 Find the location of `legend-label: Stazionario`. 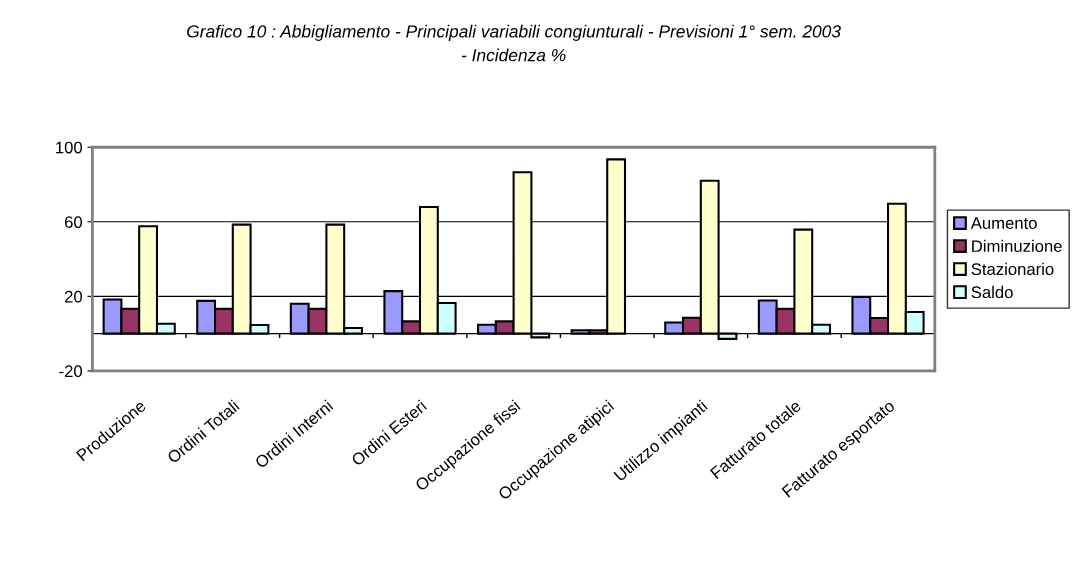

legend-label: Stazionario is located at coordinates (1012, 269).